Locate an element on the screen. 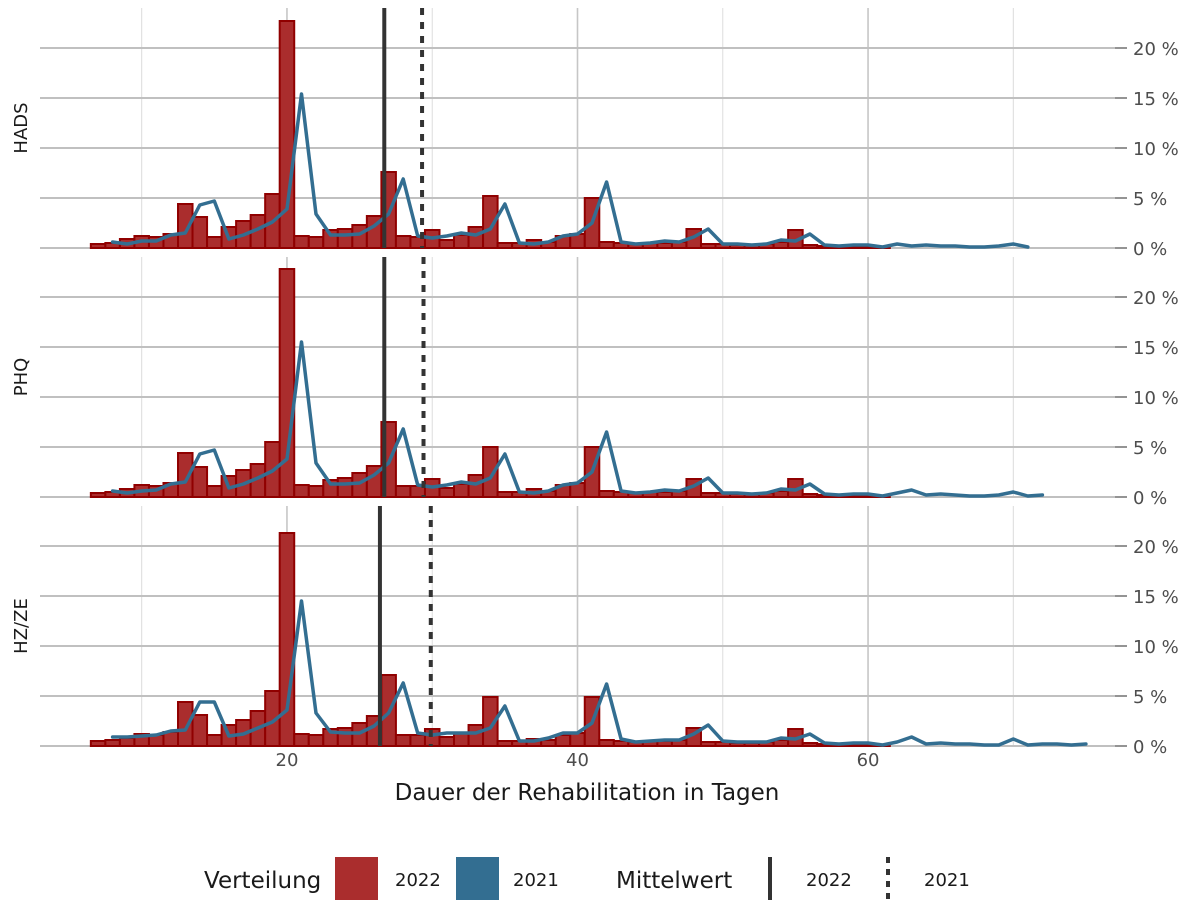 The image size is (1204, 900). x-tick-label: 20 is located at coordinates (287, 760).